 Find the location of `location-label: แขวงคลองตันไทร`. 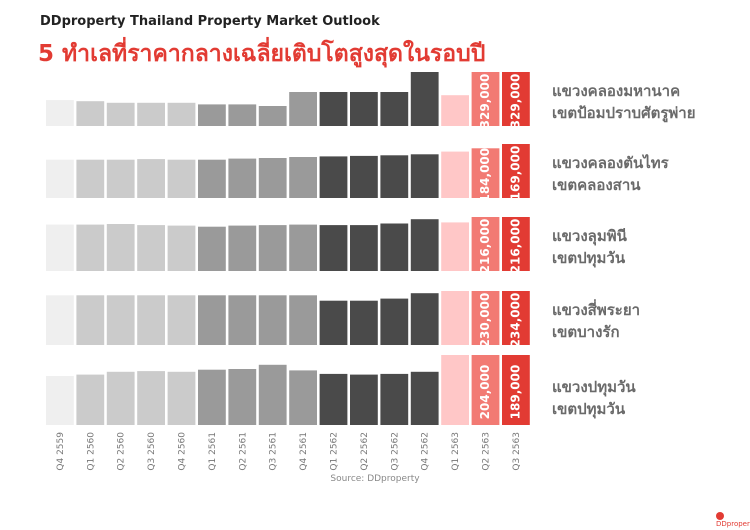

location-label: แขวงคลองตันไทร is located at coordinates (611, 162).